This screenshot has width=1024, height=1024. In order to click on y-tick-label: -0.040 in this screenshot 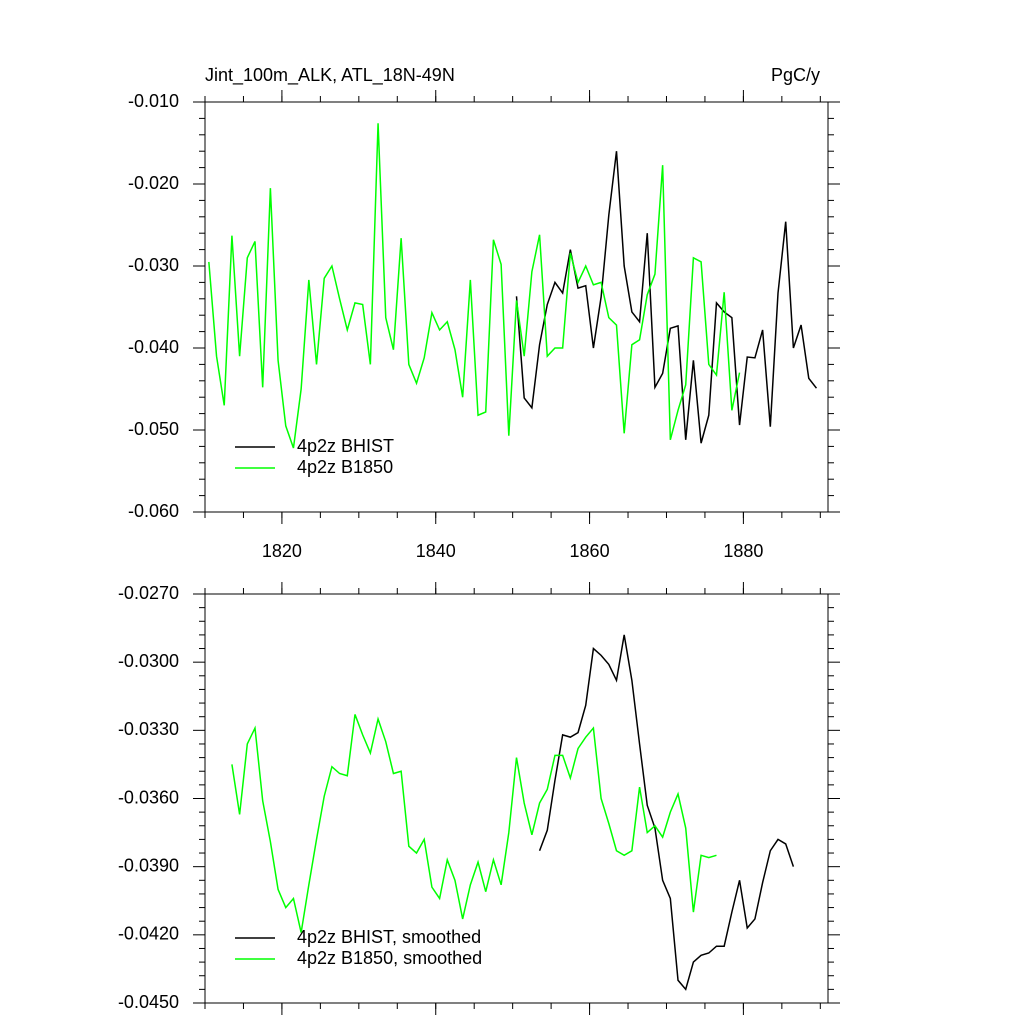, I will do `click(153, 347)`.